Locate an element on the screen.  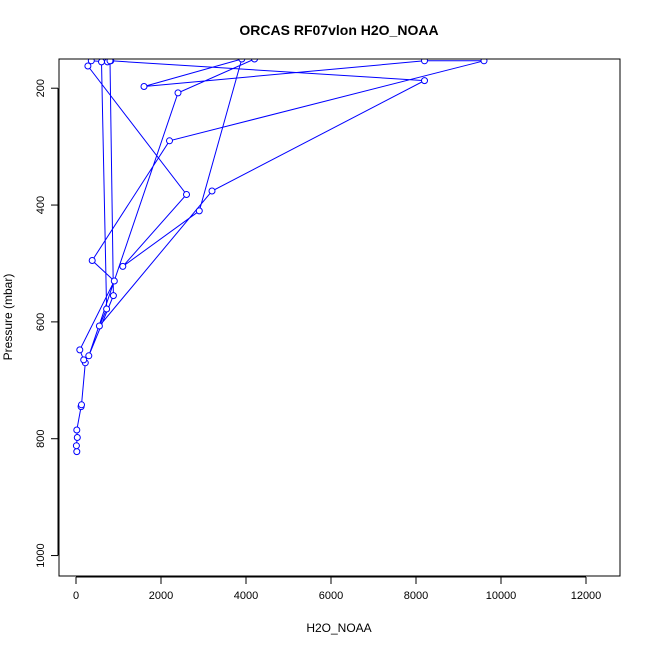
x-axis: 0 2000 4000 6000 8000 10000 12000 is located at coordinates (337, 589).